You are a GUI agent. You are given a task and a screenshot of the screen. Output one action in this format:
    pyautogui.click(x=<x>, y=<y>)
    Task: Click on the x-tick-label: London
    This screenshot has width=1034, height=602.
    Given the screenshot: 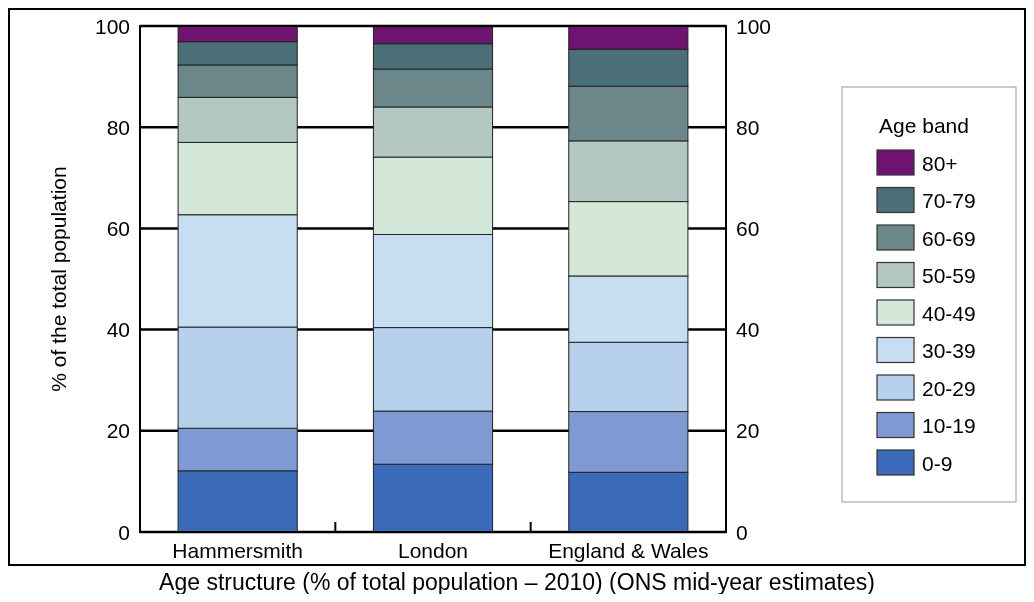 What is the action you would take?
    pyautogui.click(x=433, y=550)
    